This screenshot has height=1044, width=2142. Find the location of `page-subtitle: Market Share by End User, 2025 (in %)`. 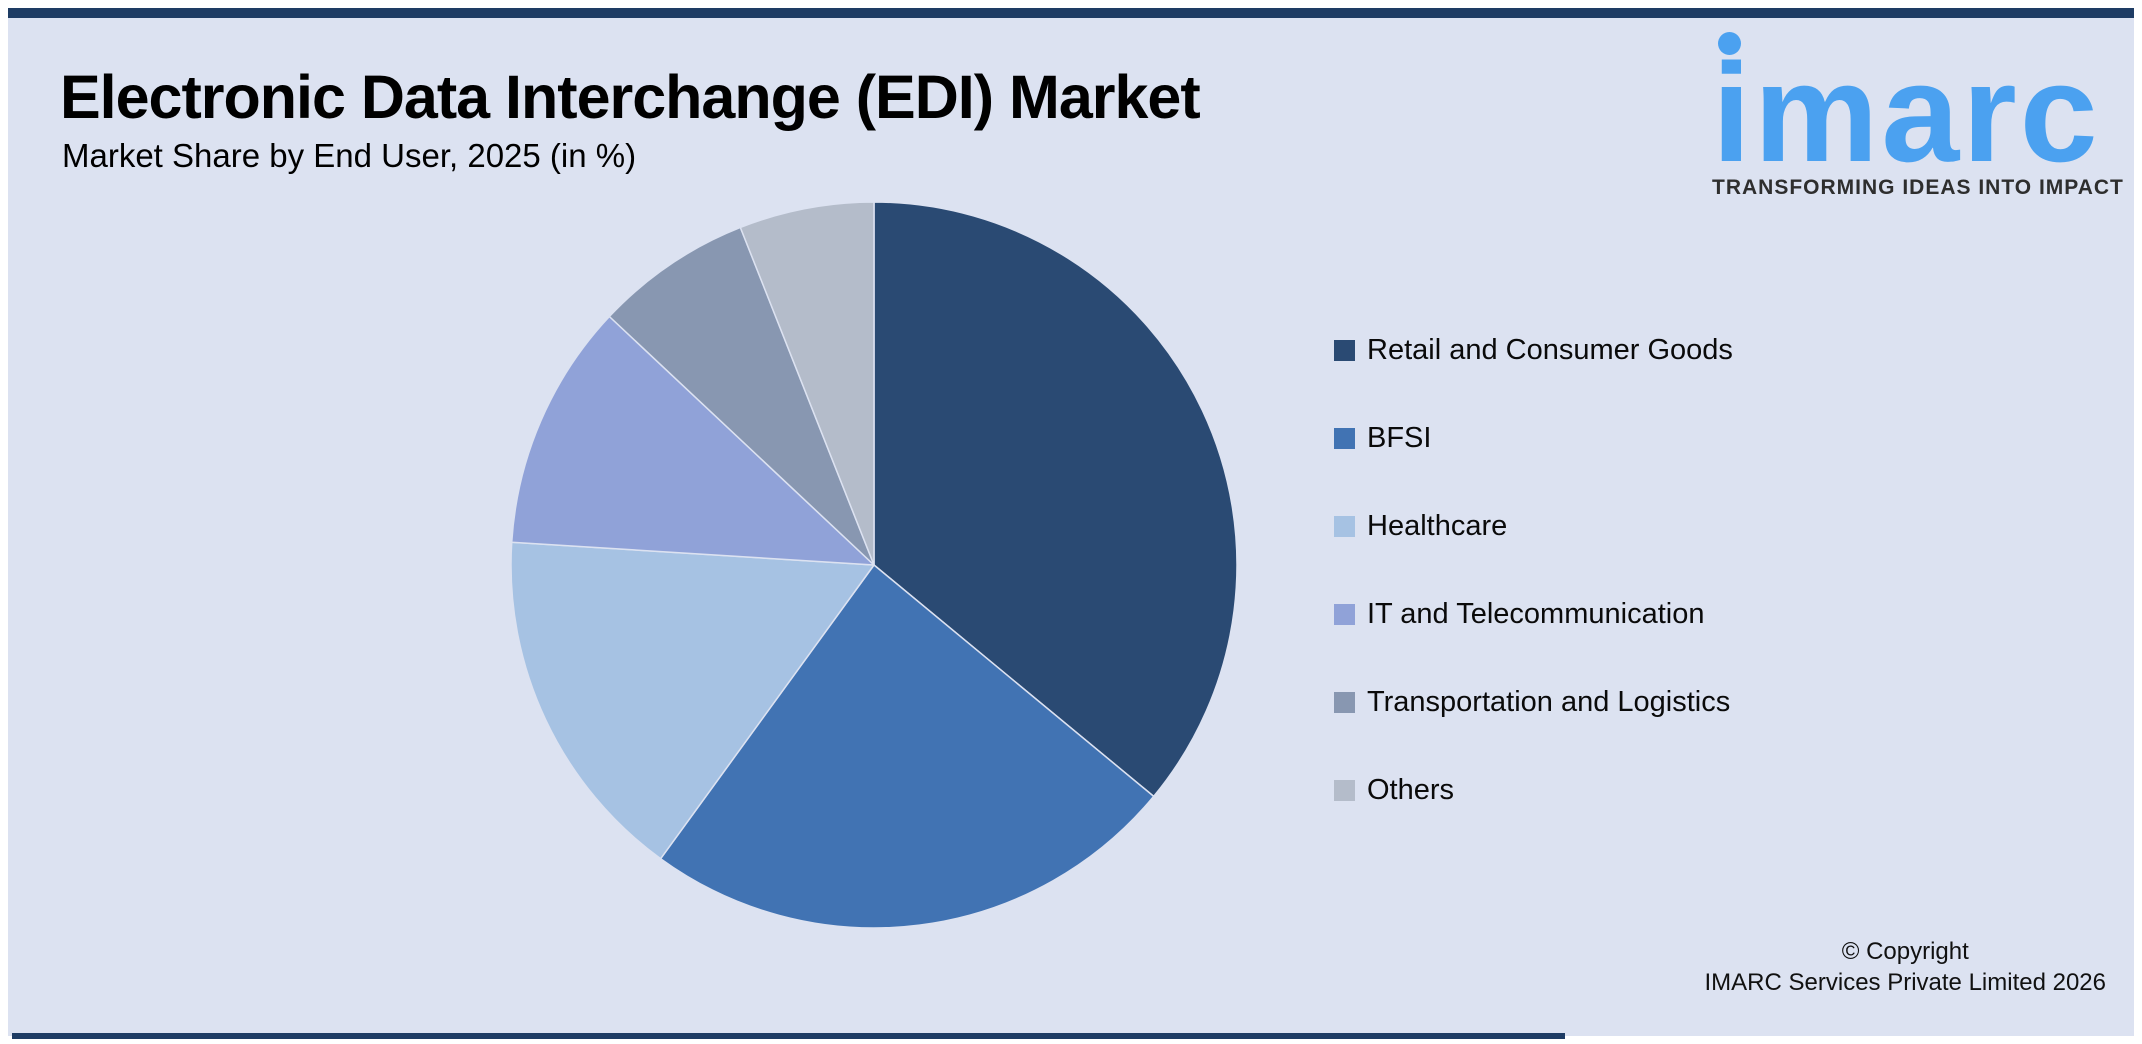

page-subtitle: Market Share by End User, 2025 (in %) is located at coordinates (349, 156).